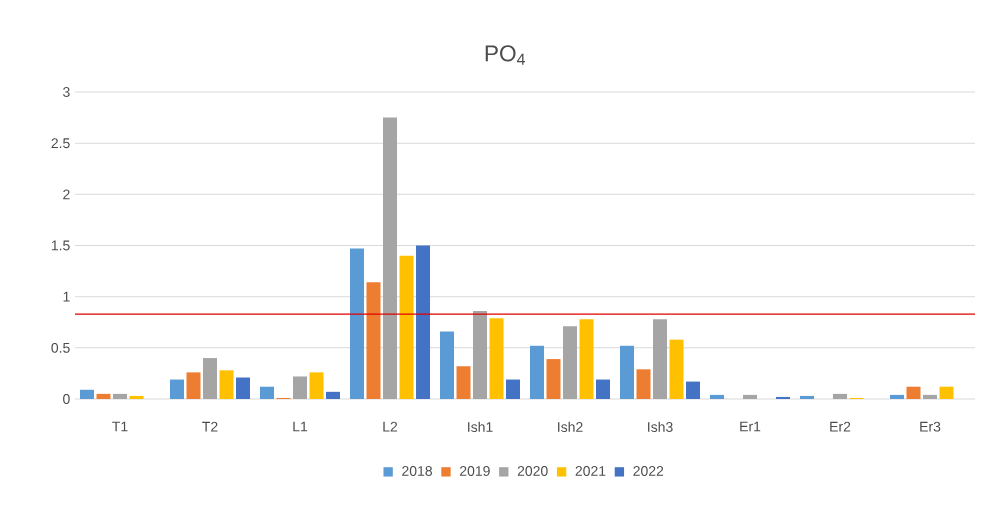 The height and width of the screenshot is (527, 1005). I want to click on legend-label: 2022, so click(648, 471).